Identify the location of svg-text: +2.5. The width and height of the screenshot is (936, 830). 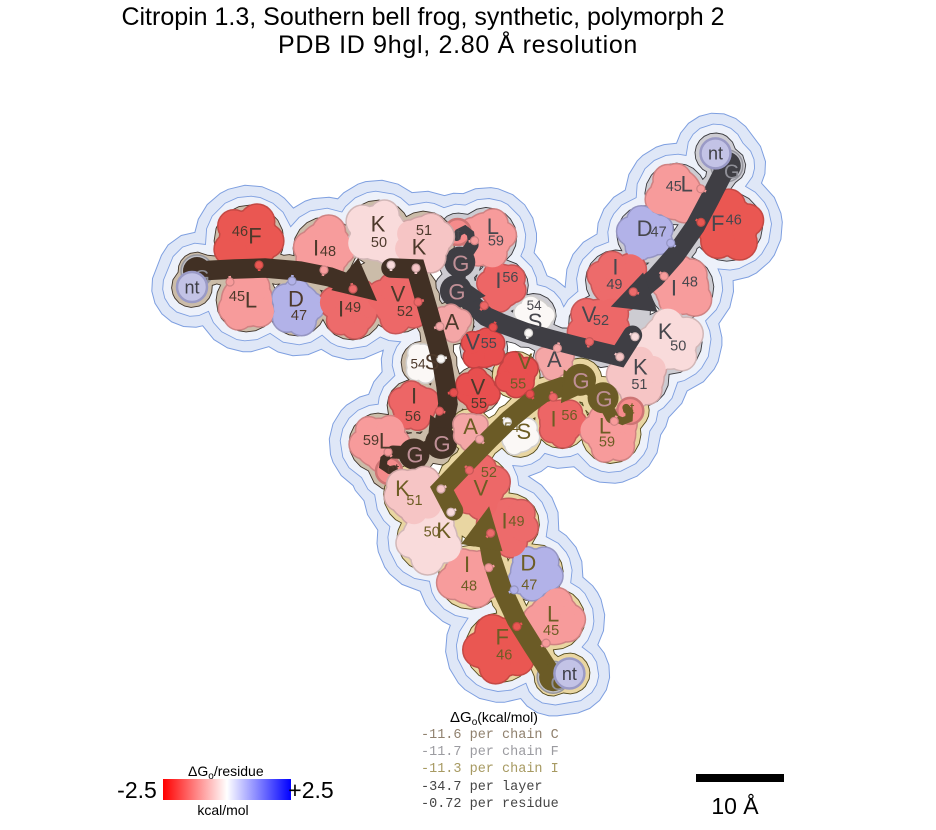
(310, 790).